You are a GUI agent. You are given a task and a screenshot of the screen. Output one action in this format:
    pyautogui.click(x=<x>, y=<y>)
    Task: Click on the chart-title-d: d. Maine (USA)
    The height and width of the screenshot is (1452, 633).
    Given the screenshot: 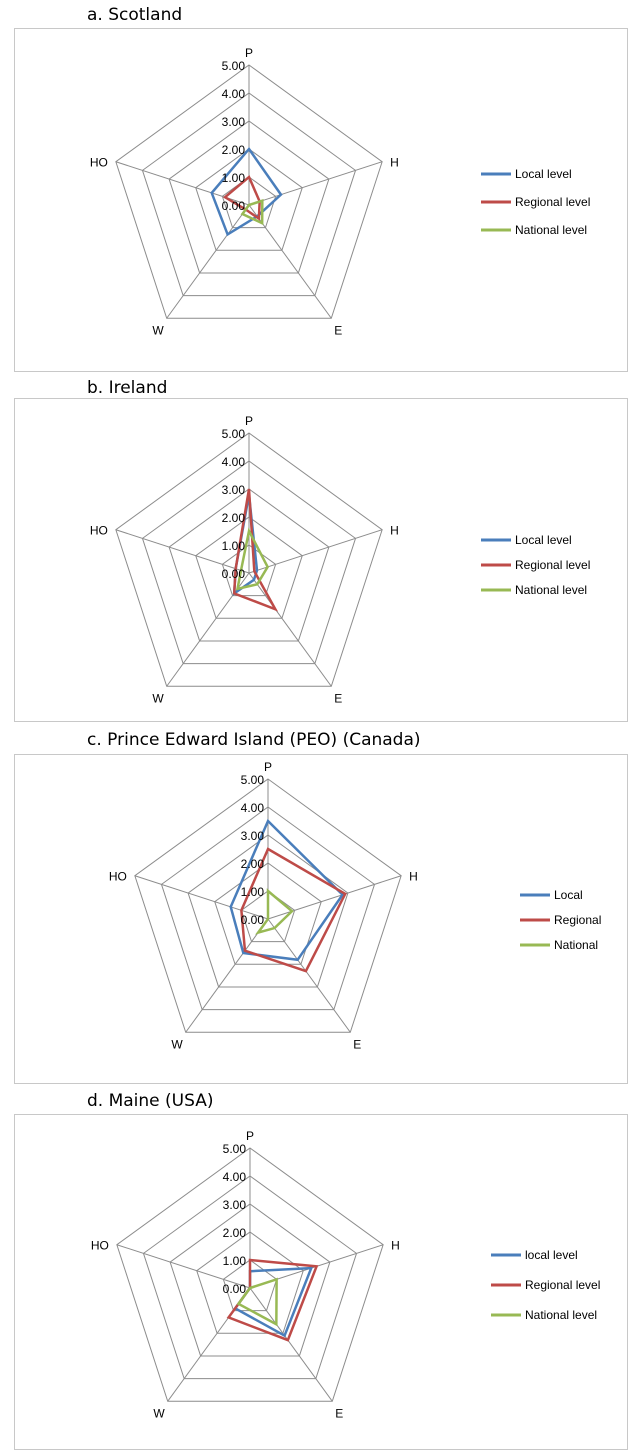 What is the action you would take?
    pyautogui.click(x=150, y=1101)
    